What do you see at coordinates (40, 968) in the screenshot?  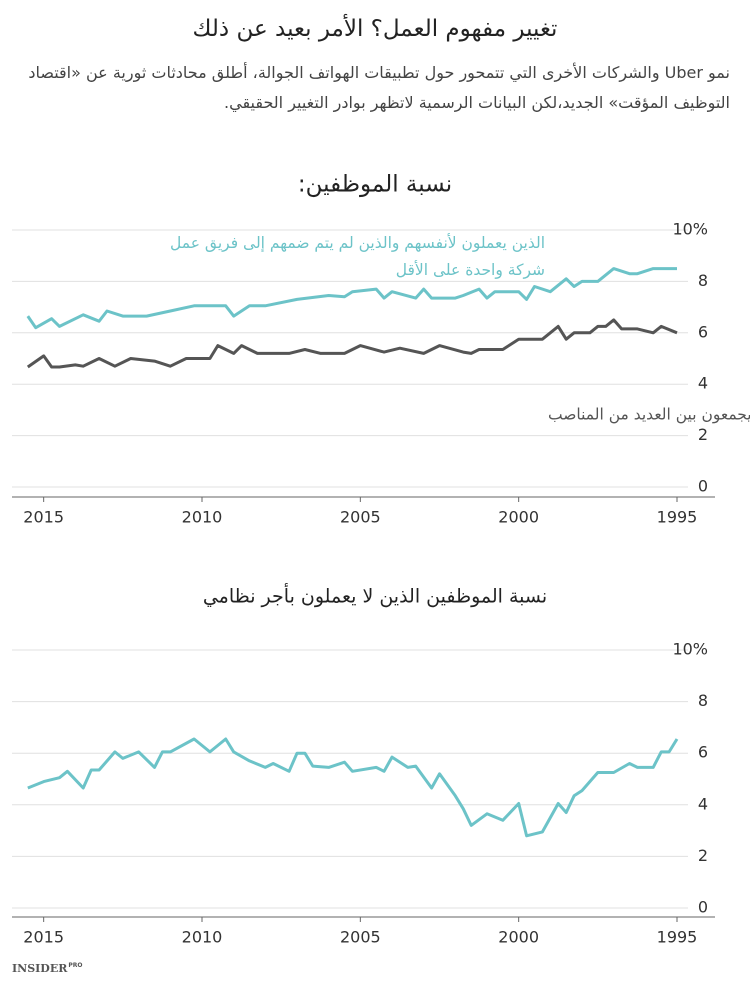 I see `brand: INSIDER` at bounding box center [40, 968].